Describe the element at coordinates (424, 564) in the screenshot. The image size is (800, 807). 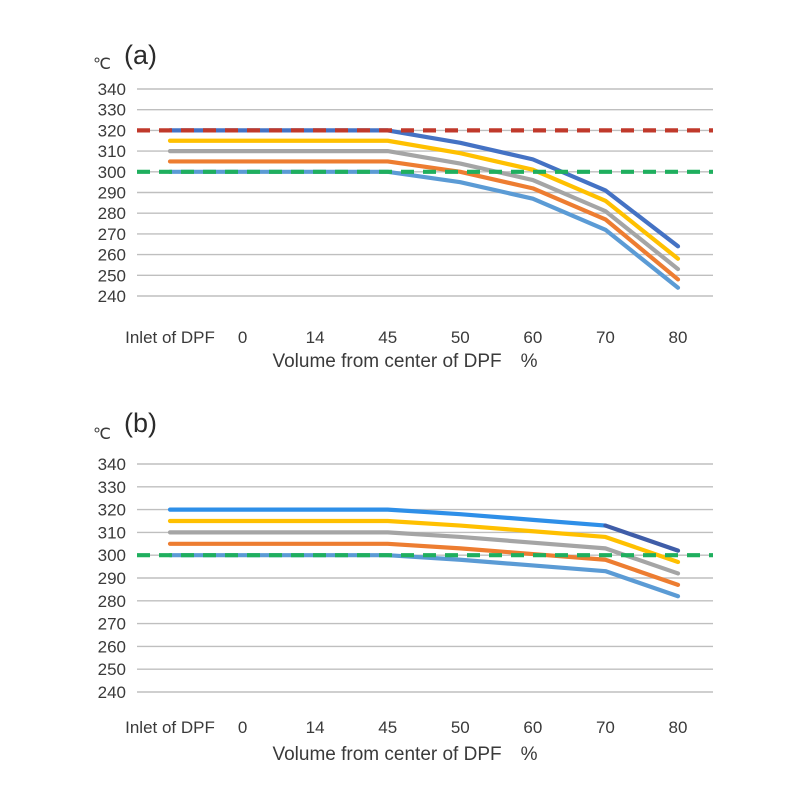
I see `series-line-inlet-305-b` at that location.